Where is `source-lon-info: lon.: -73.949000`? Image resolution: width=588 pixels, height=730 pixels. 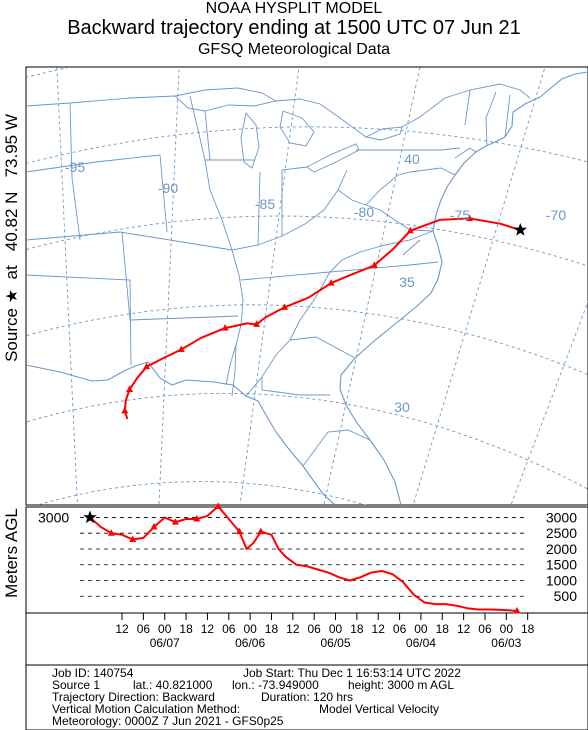 source-lon-info: lon.: -73.949000 is located at coordinates (275, 685).